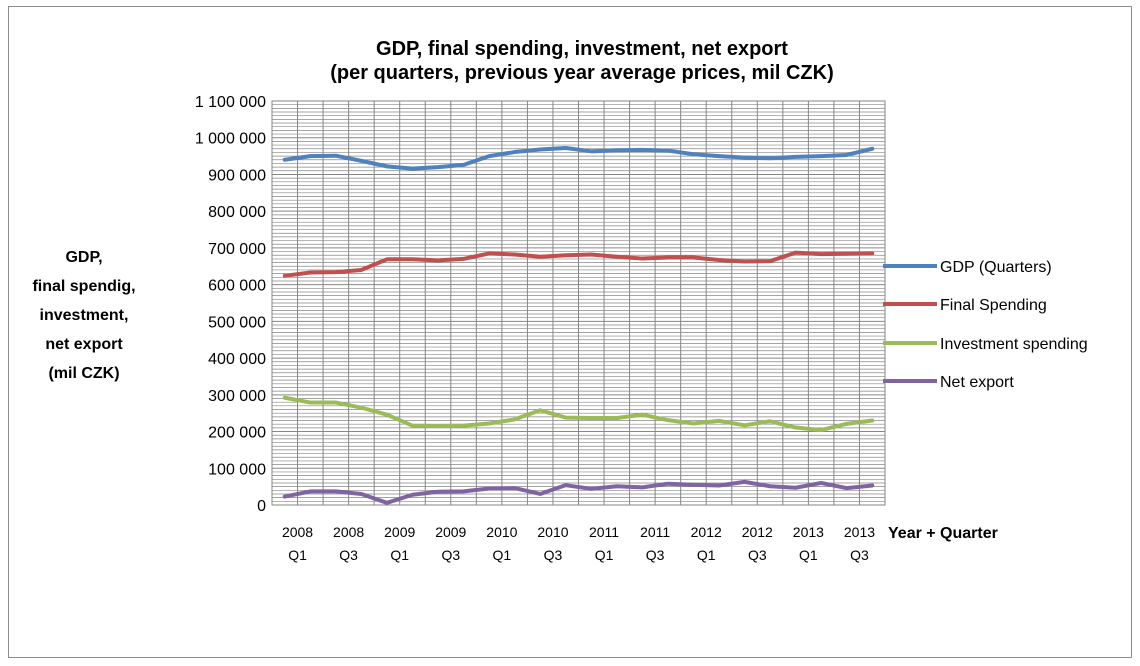 The image size is (1140, 666). What do you see at coordinates (237, 212) in the screenshot?
I see `y-tick-label: 800 000` at bounding box center [237, 212].